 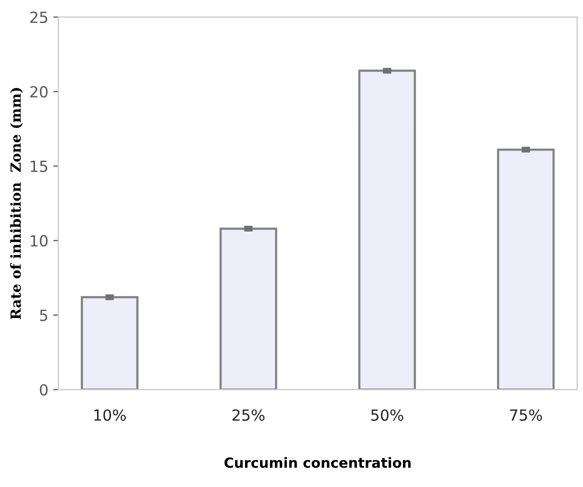 What do you see at coordinates (526, 415) in the screenshot?
I see `x-tick-label: 75%` at bounding box center [526, 415].